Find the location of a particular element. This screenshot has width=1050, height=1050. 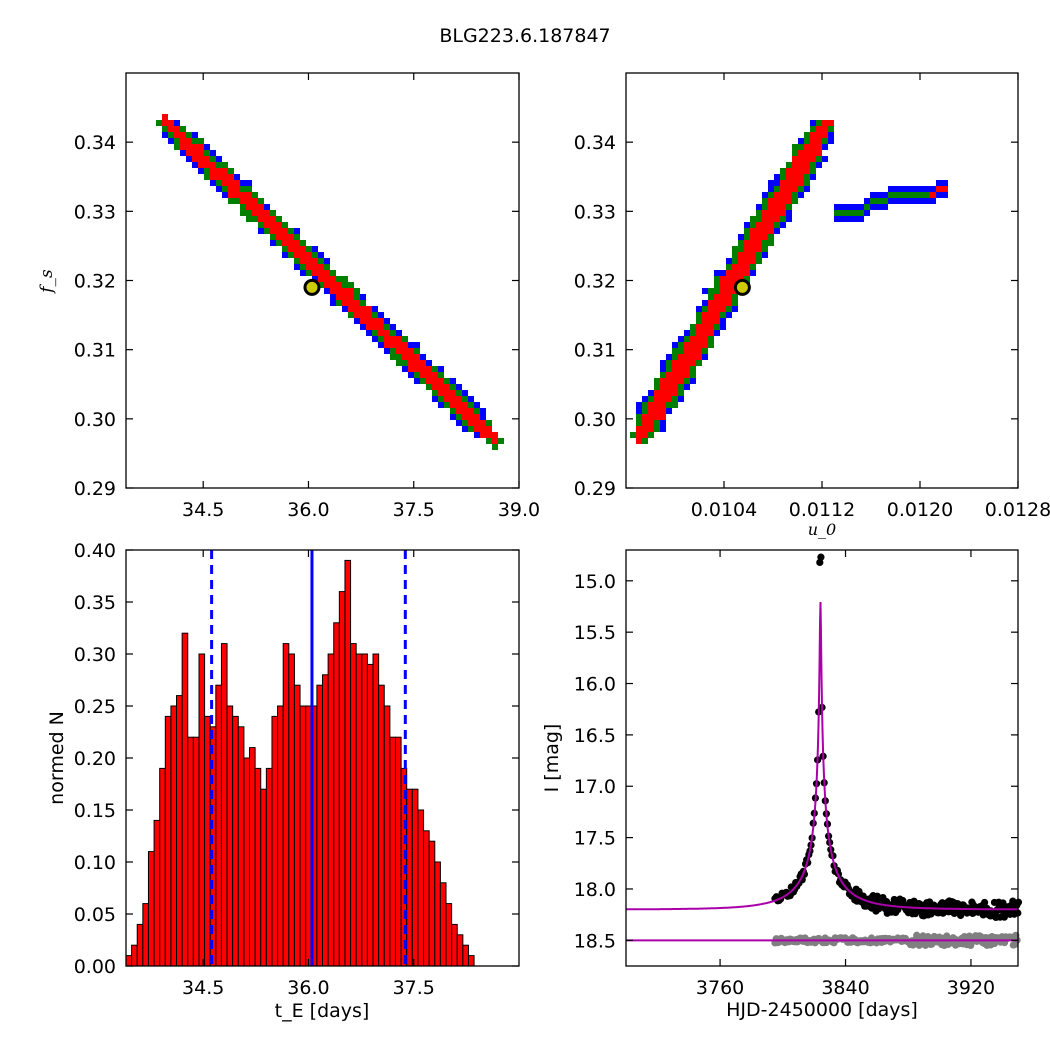

y-axis-tick-label: 0.40 is located at coordinates (95, 551).